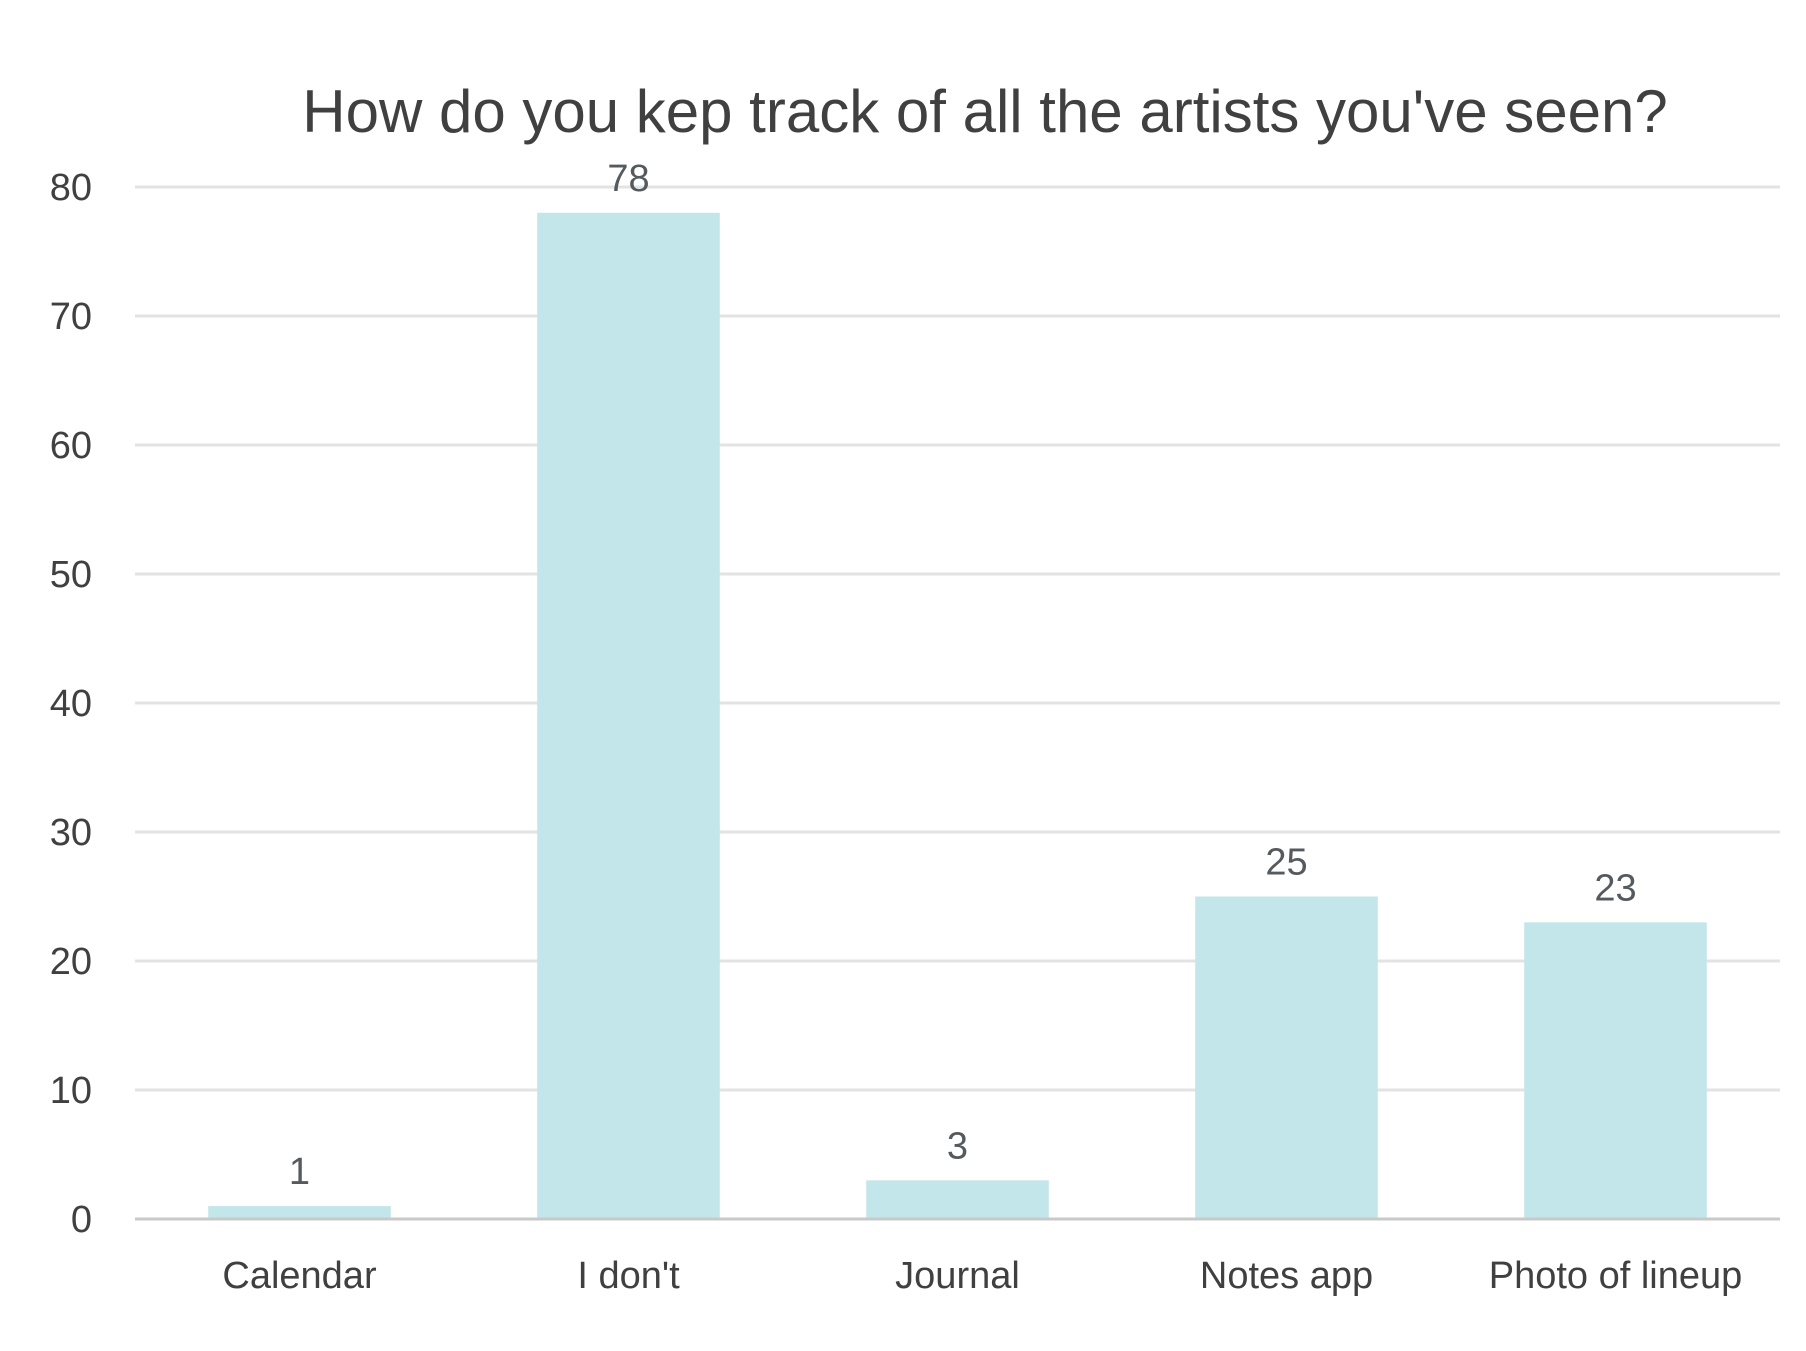 This screenshot has height=1351, width=1806. Describe the element at coordinates (1615, 888) in the screenshot. I see `data-label: 23` at that location.